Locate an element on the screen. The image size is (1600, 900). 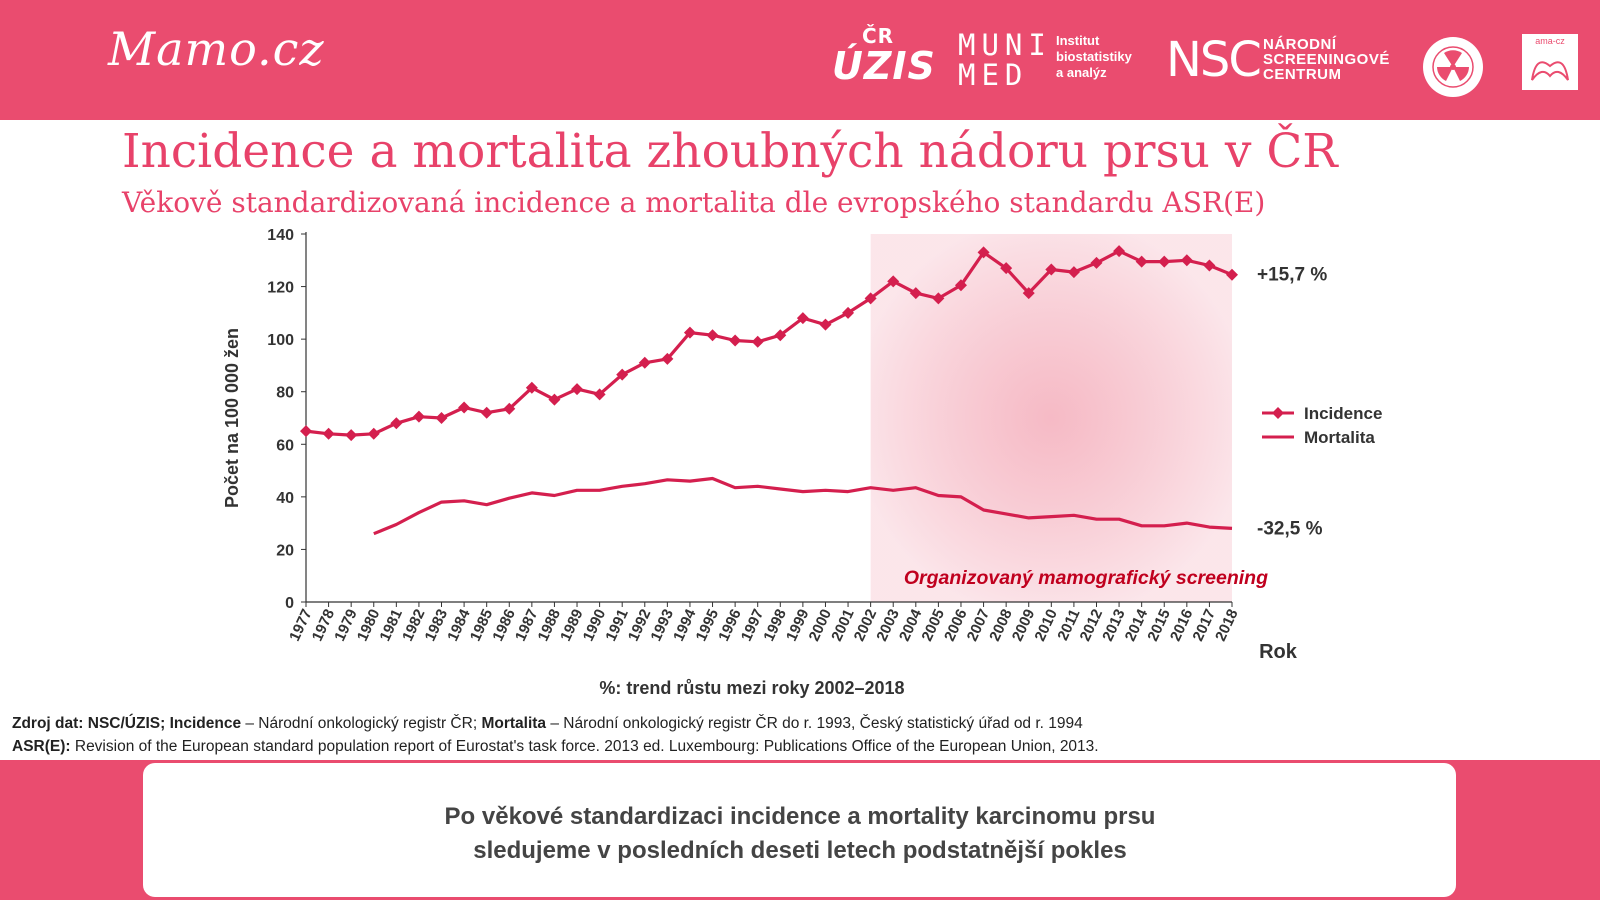
y-tick-label: 100 is located at coordinates (280, 340).